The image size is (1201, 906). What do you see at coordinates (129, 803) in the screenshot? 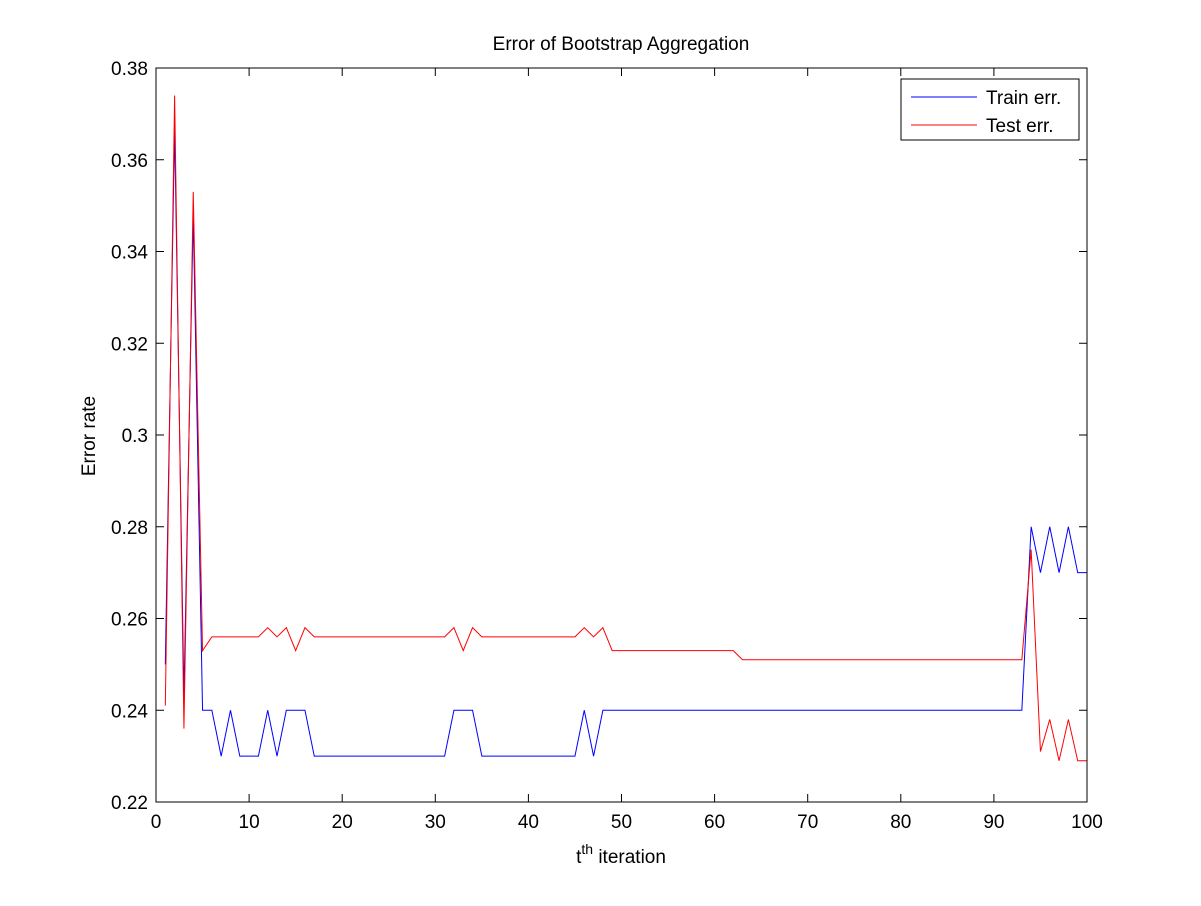
I see `y-tick-label: 0.22` at bounding box center [129, 803].